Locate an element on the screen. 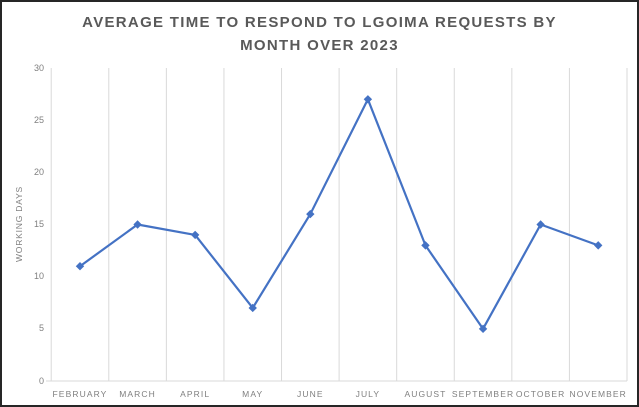 Image resolution: width=639 pixels, height=407 pixels. x-axis-label: AUGUST is located at coordinates (425, 394).